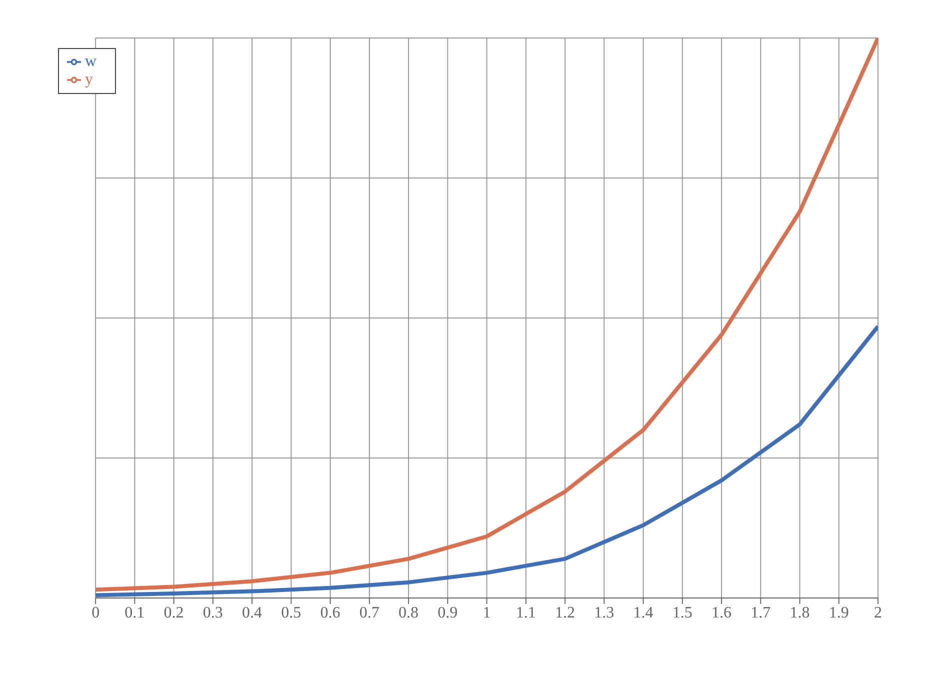 The image size is (936, 675). What do you see at coordinates (878, 613) in the screenshot?
I see `x-tick-label: 2` at bounding box center [878, 613].